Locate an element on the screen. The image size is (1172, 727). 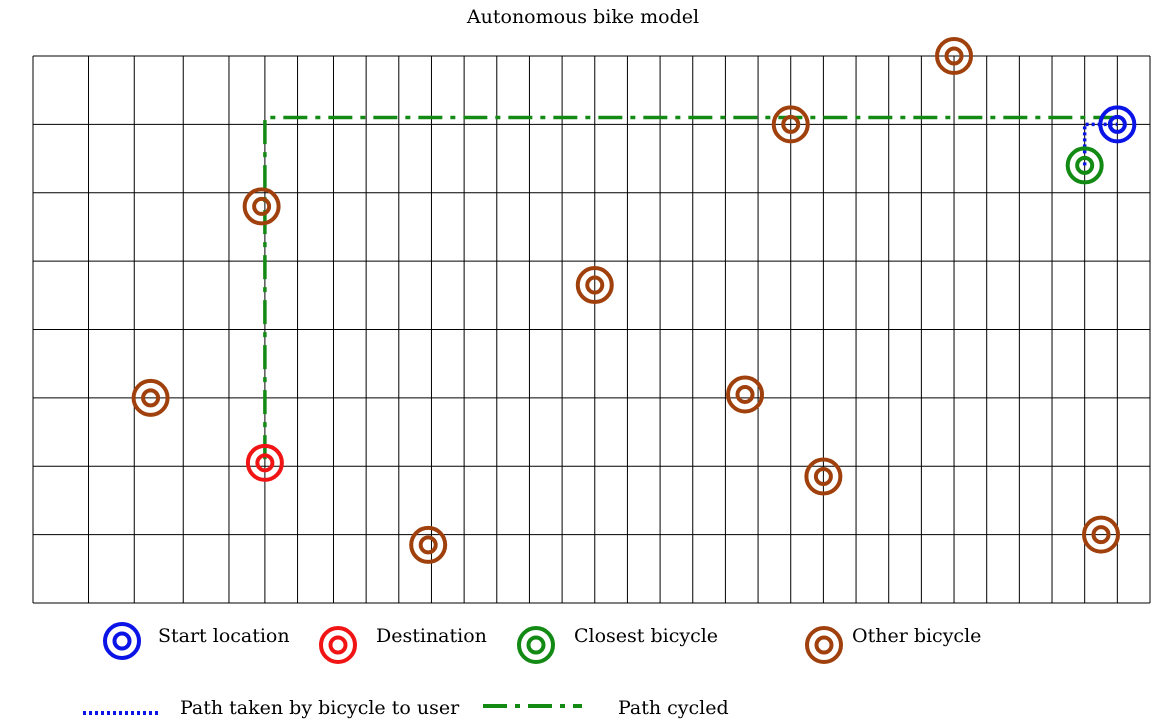
legend-label-path-to-user: Path taken by bicycle to user is located at coordinates (320, 708).